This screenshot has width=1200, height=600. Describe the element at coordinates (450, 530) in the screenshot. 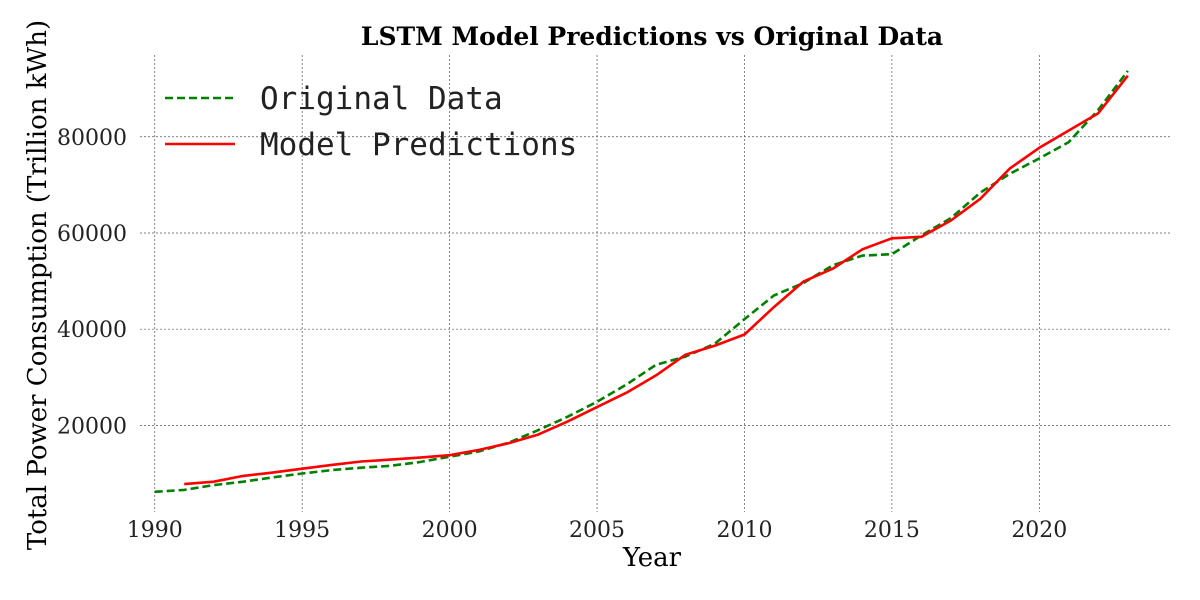

I see `x-tick-2000: 2000` at that location.